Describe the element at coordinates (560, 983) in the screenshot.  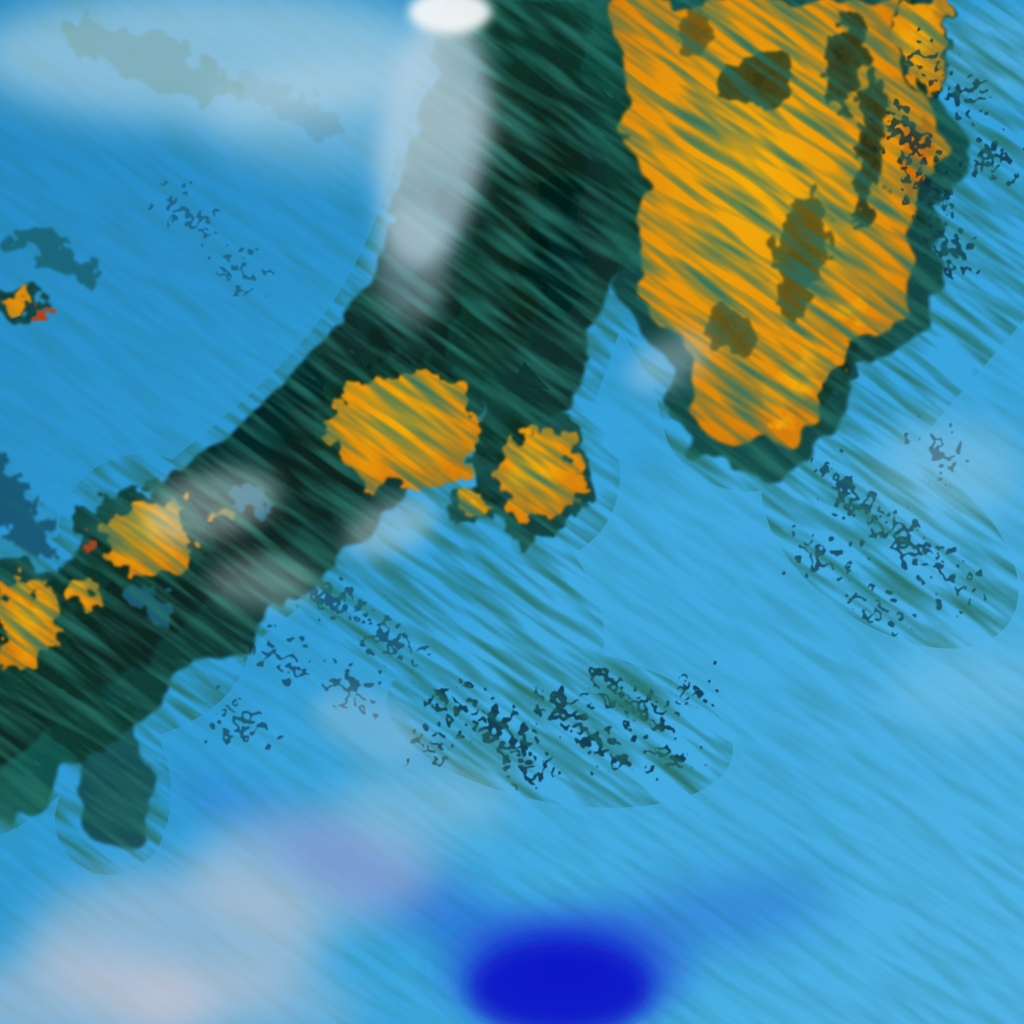
I see `shadow-pool-core` at that location.